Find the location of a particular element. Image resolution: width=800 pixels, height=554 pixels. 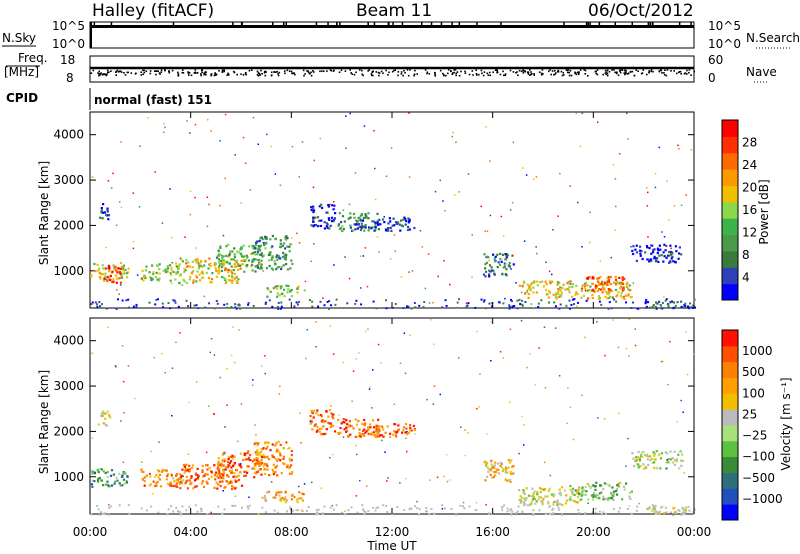

colorbar-swatch is located at coordinates (730, 354).